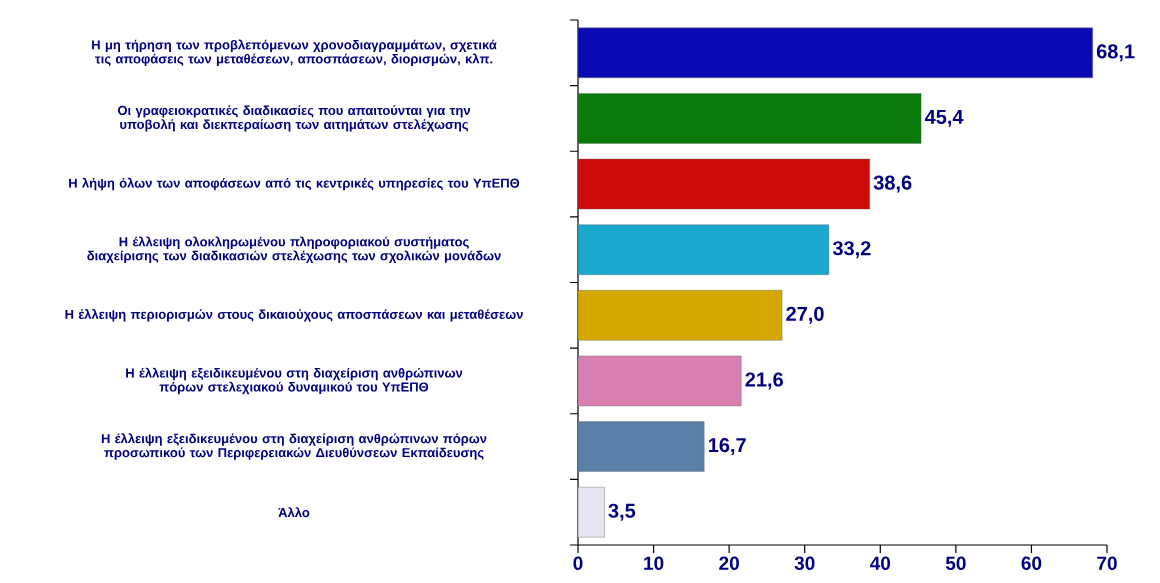 Image resolution: width=1160 pixels, height=583 pixels. Describe the element at coordinates (294, 249) in the screenshot. I see `y-tick-label: Η έλλειψη ολοκληρωμένου πληροφοριακού συστήματος διαχείρισης των διαδικασιών στελέχωσης των σχολικών μονάδων` at that location.